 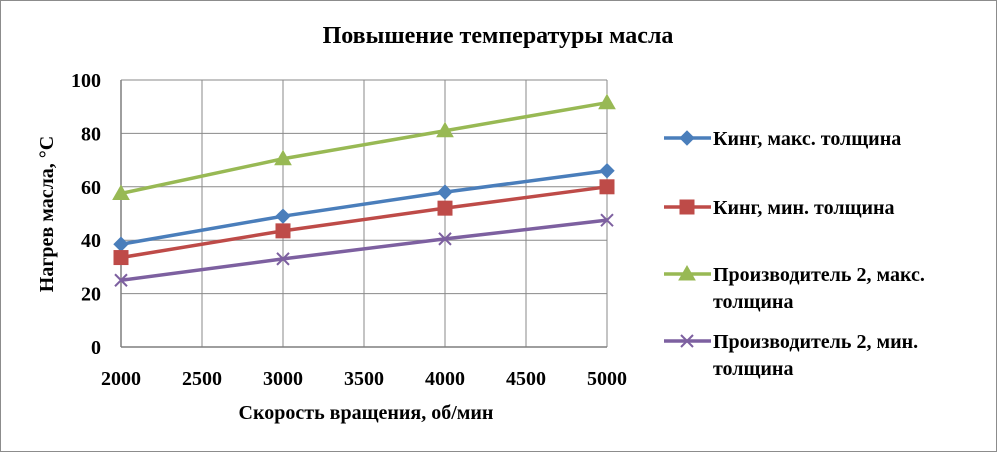 I want to click on x-axis-title: Скорость вращения, об/мин, so click(x=366, y=413).